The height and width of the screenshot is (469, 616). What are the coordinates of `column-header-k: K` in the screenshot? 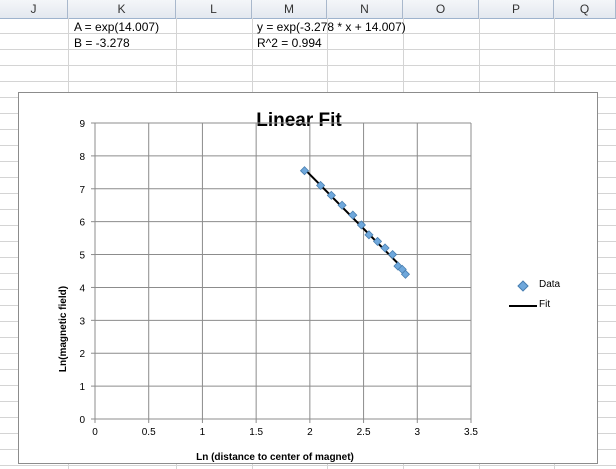 It's located at (122, 9).